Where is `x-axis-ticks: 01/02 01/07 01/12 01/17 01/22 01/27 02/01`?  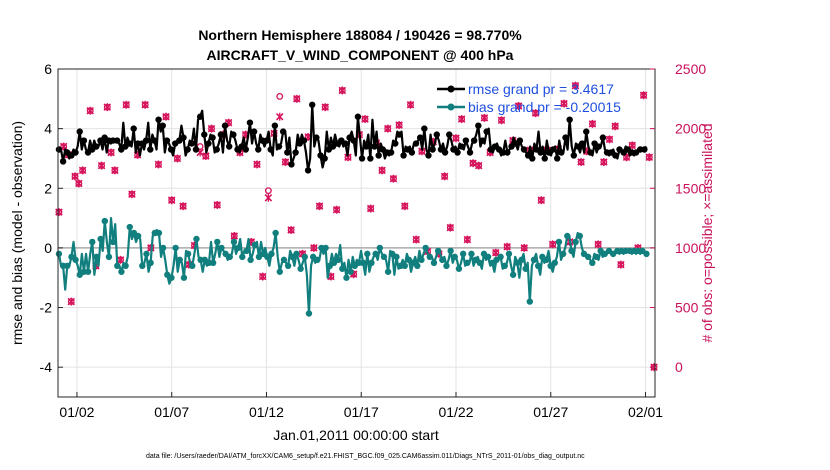 x-axis-ticks: 01/02 01/07 01/12 01/17 01/22 01/27 02/01 is located at coordinates (361, 406).